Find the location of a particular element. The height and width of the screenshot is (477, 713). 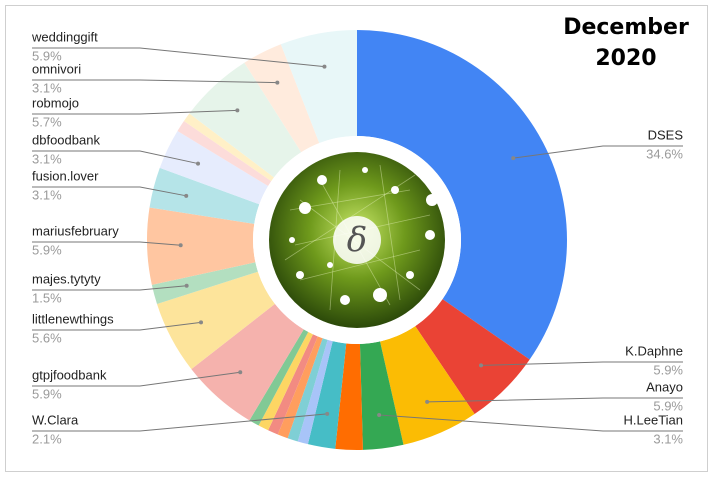

slice-label: DSES is located at coordinates (666, 134).